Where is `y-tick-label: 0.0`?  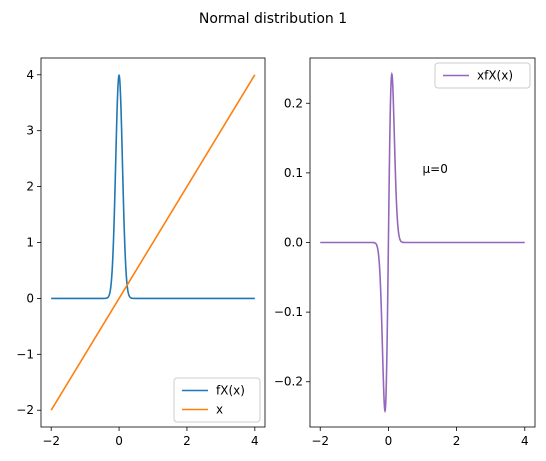 y-tick-label: 0.0 is located at coordinates (293, 243).